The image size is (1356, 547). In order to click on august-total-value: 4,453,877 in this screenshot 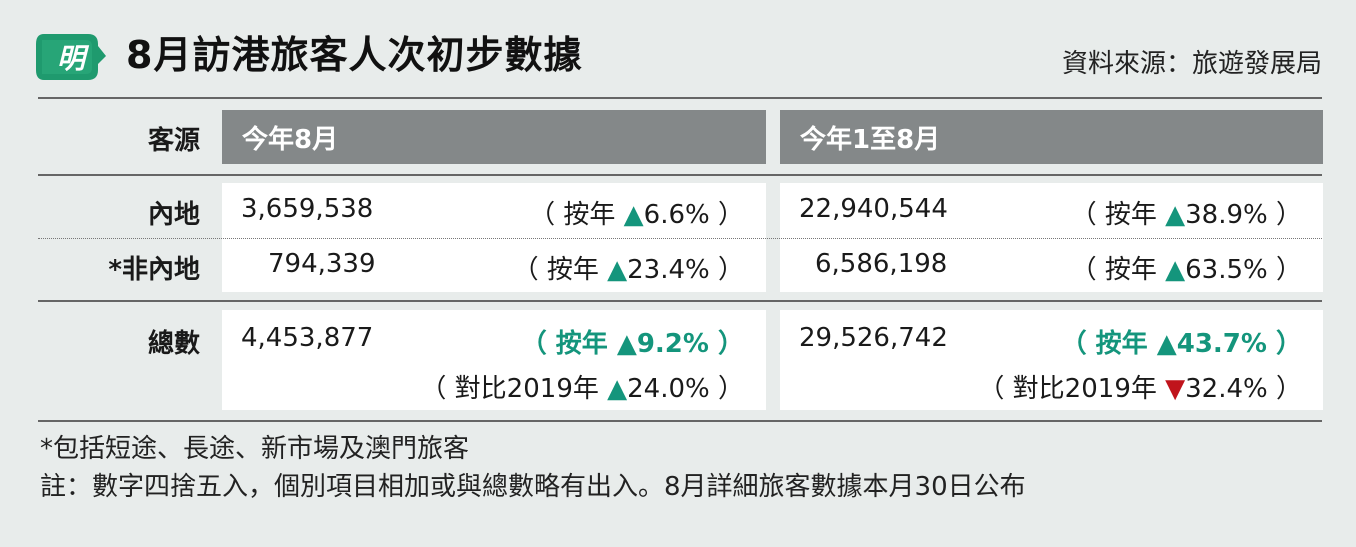, I will do `click(307, 338)`.